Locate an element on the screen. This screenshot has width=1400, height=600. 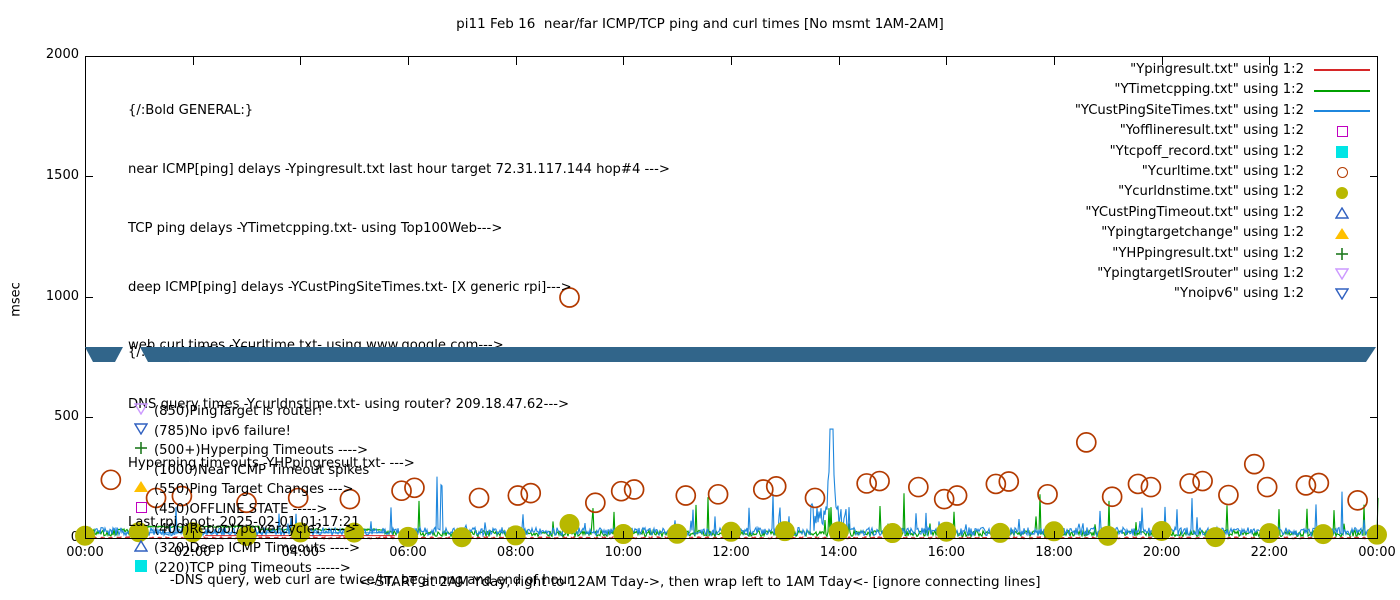
anomaly-row: (850)PingTarget is router! is located at coordinates (248, 412).